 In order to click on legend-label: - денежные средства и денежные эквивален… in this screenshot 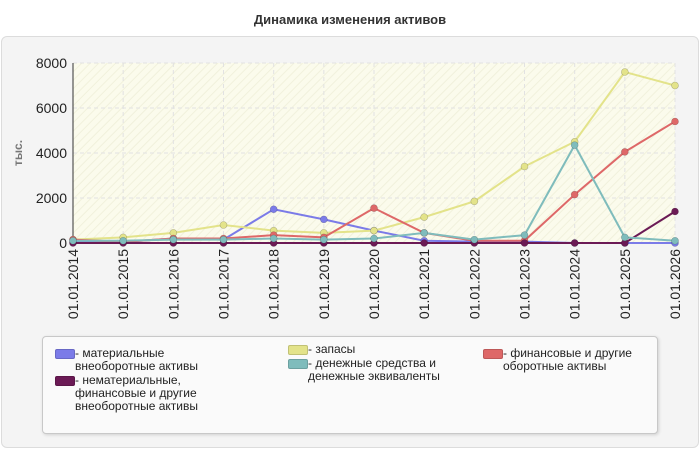, I will do `click(374, 369)`.